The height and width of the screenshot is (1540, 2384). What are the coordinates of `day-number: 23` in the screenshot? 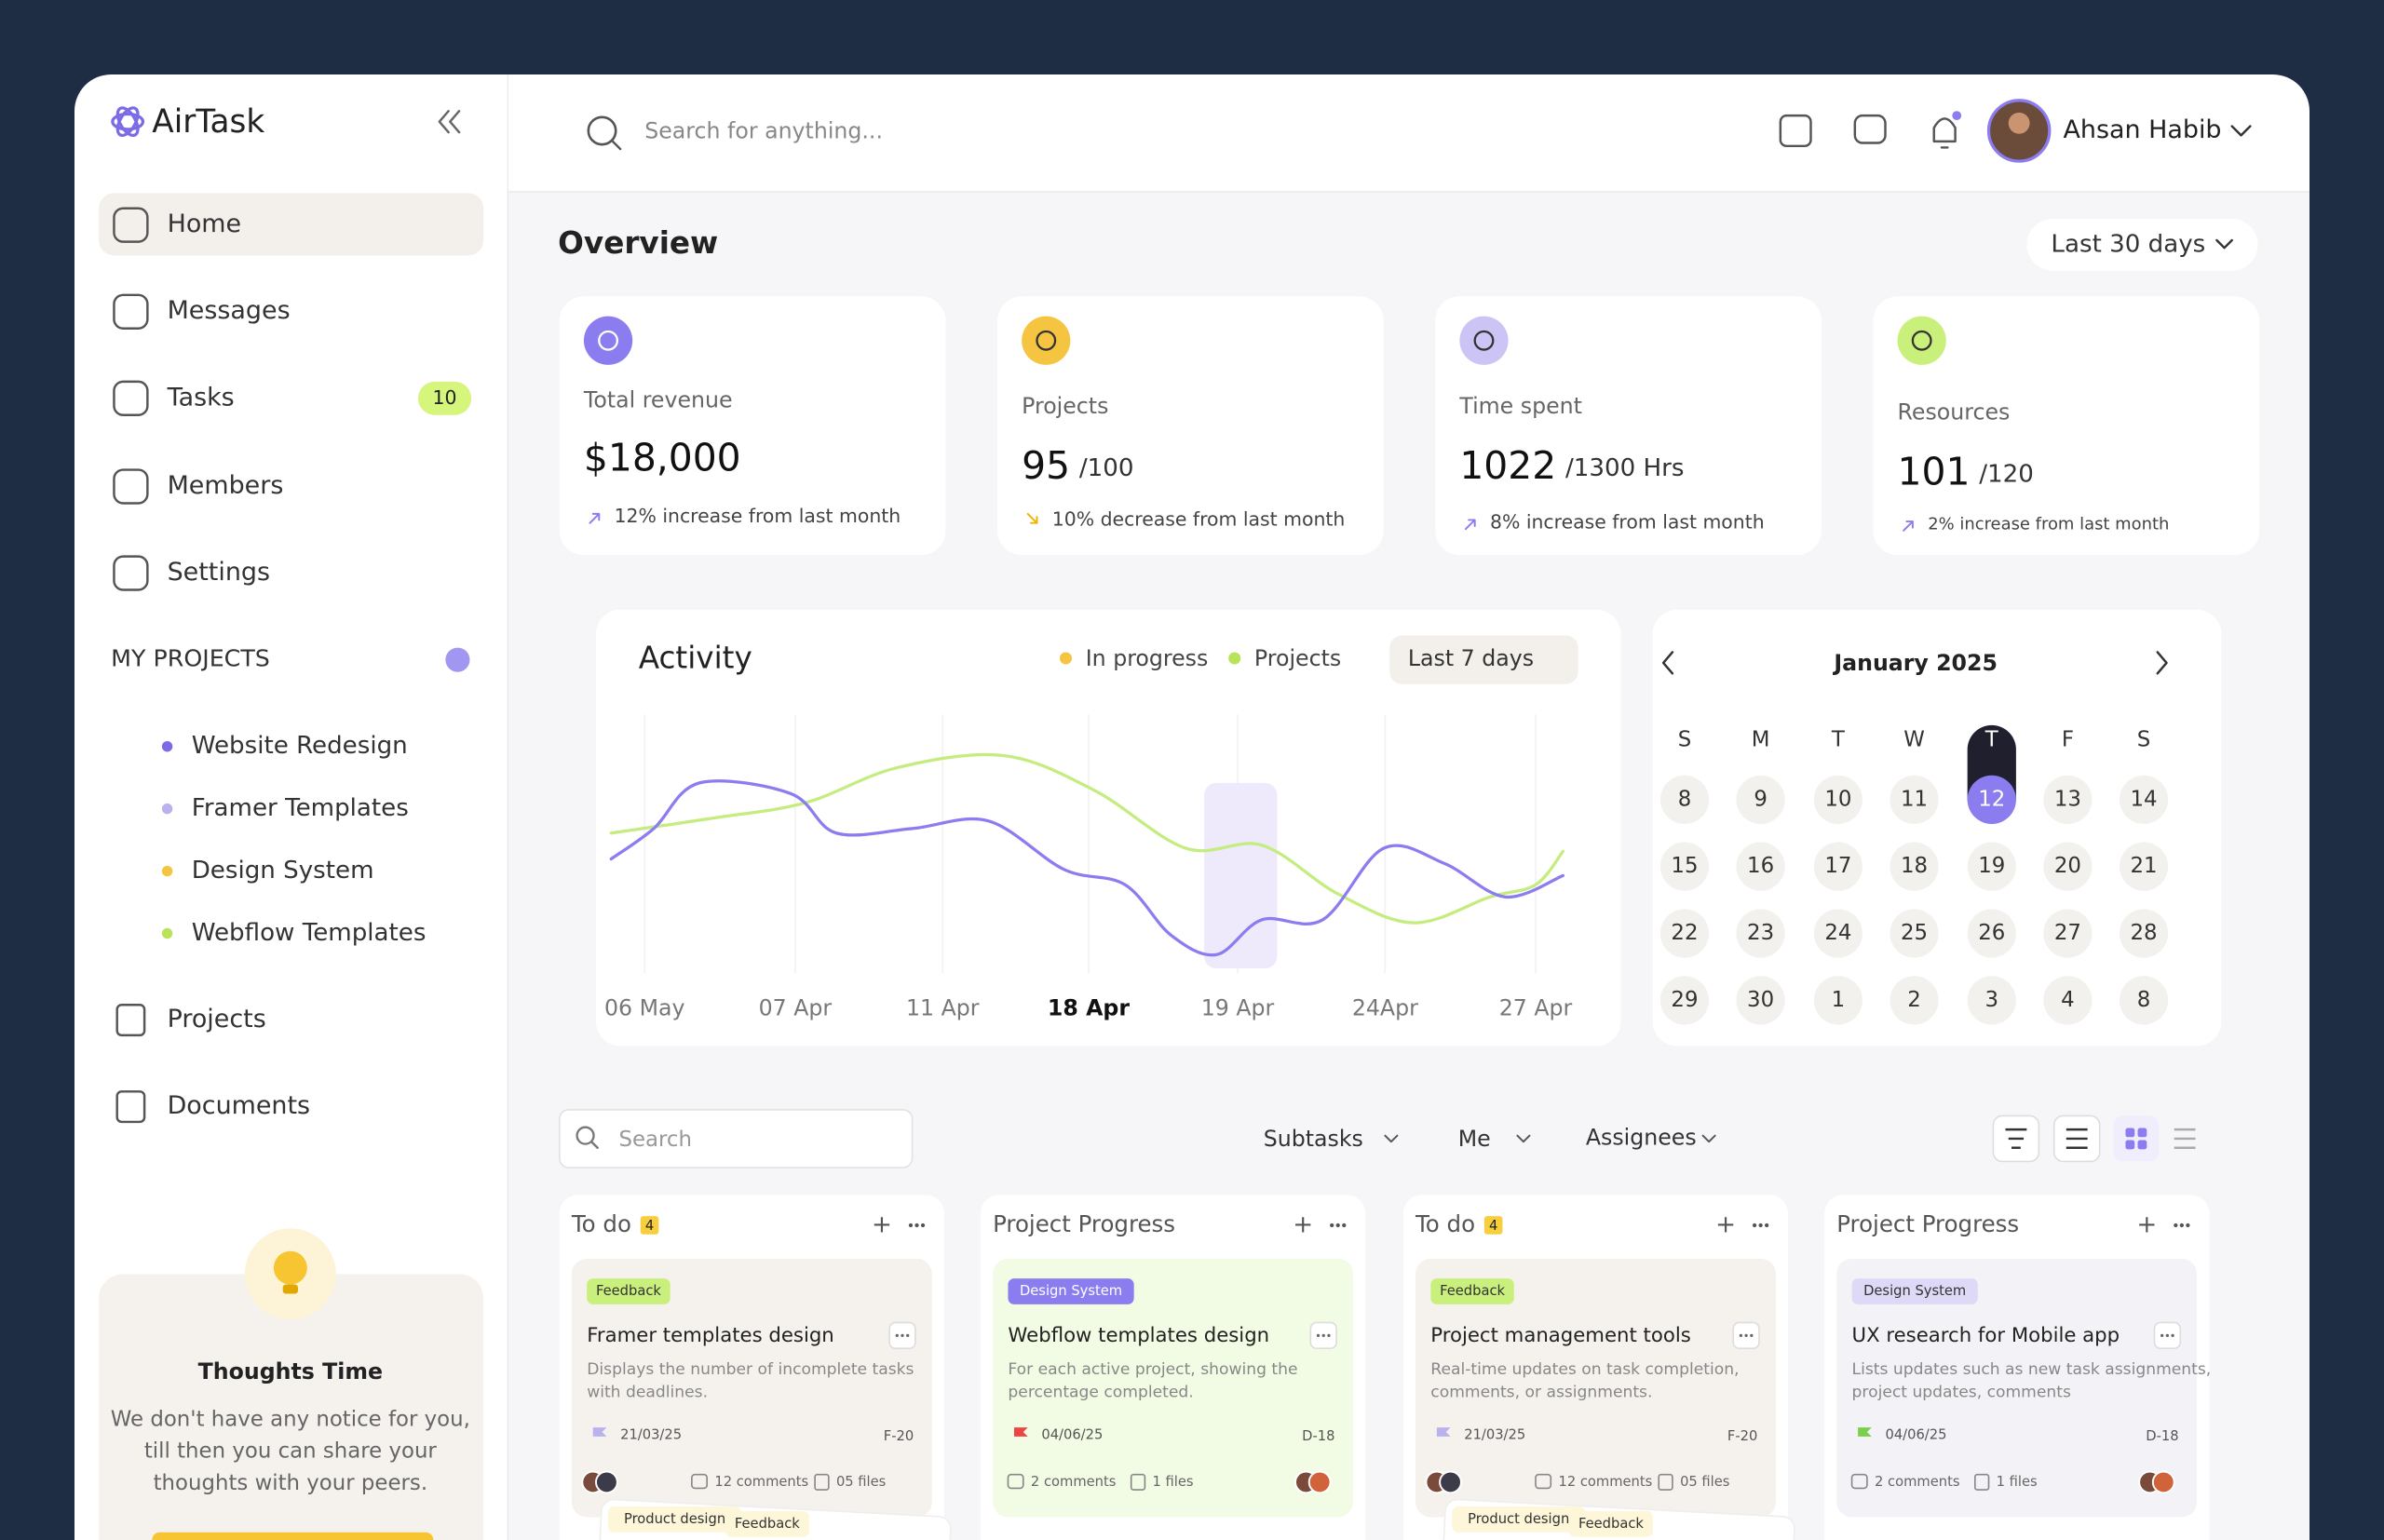 It's located at (1761, 933).